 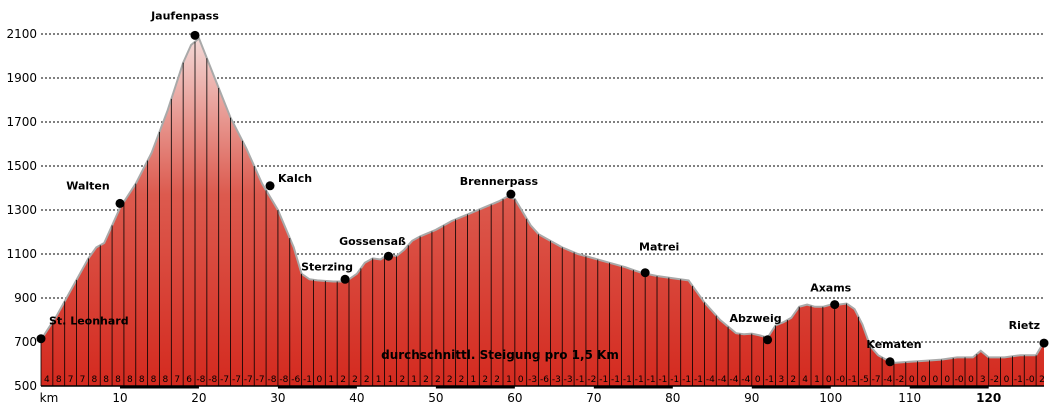 I want to click on gradient-note: durchschnittl. Steigung pro 1,5 Km, so click(x=500, y=355).